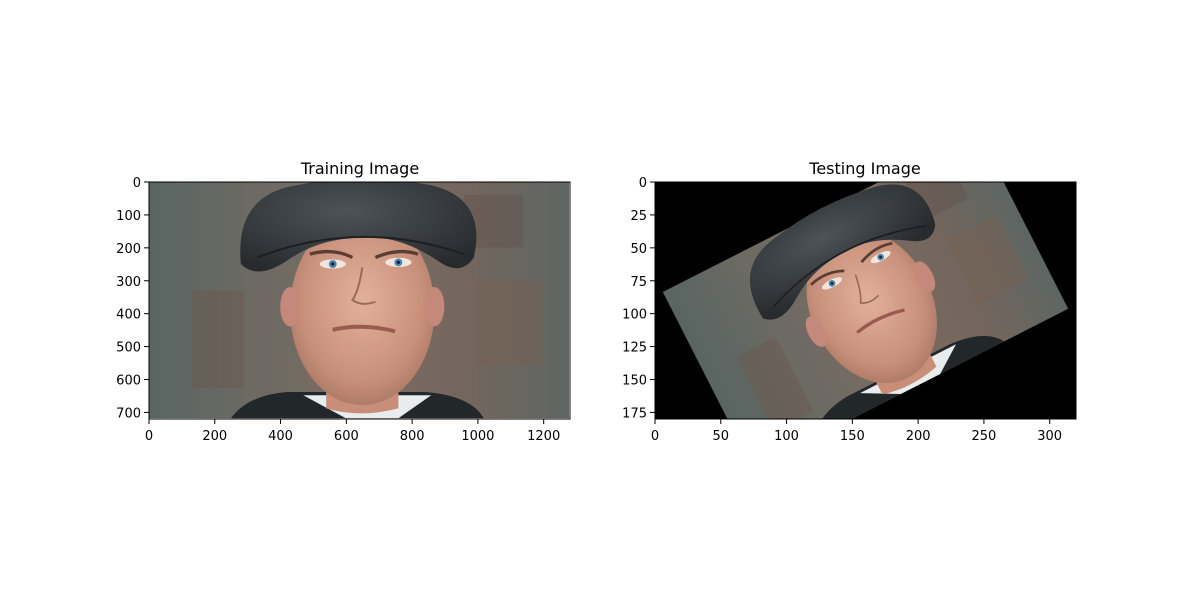  Describe the element at coordinates (128, 348) in the screenshot. I see `y-tick-label: 500` at that location.